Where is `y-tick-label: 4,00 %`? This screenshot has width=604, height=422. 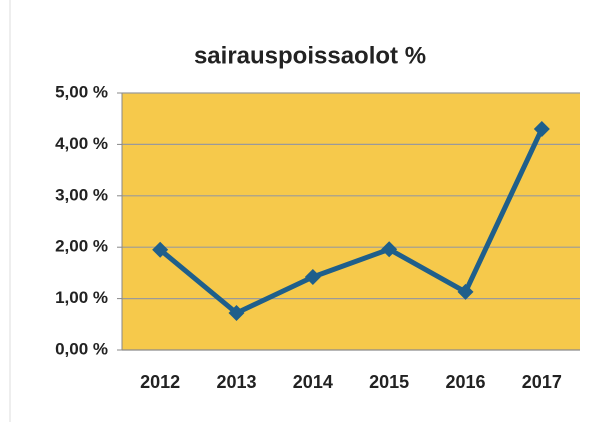
y-tick-label: 4,00 % is located at coordinates (81, 143).